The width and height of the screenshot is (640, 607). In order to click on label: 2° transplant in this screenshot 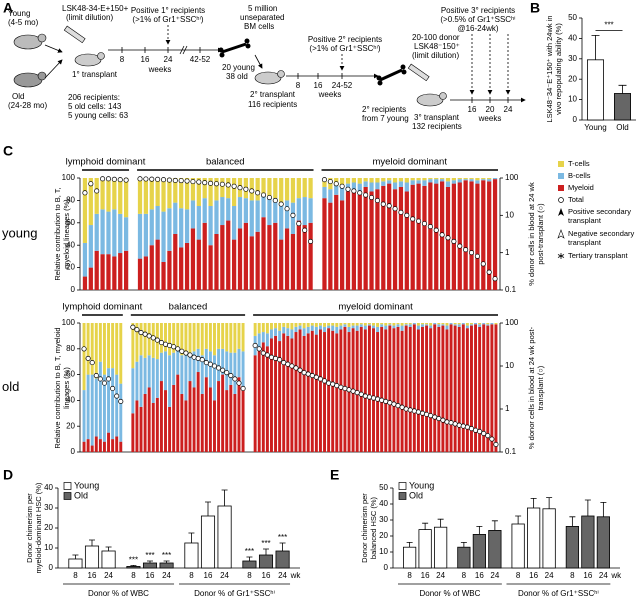, I will do `click(273, 94)`.